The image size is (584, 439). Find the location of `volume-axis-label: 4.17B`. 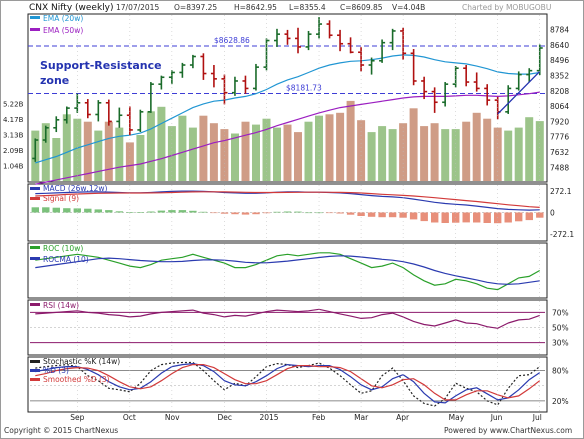

volume-axis-label: 4.17B is located at coordinates (13, 120).